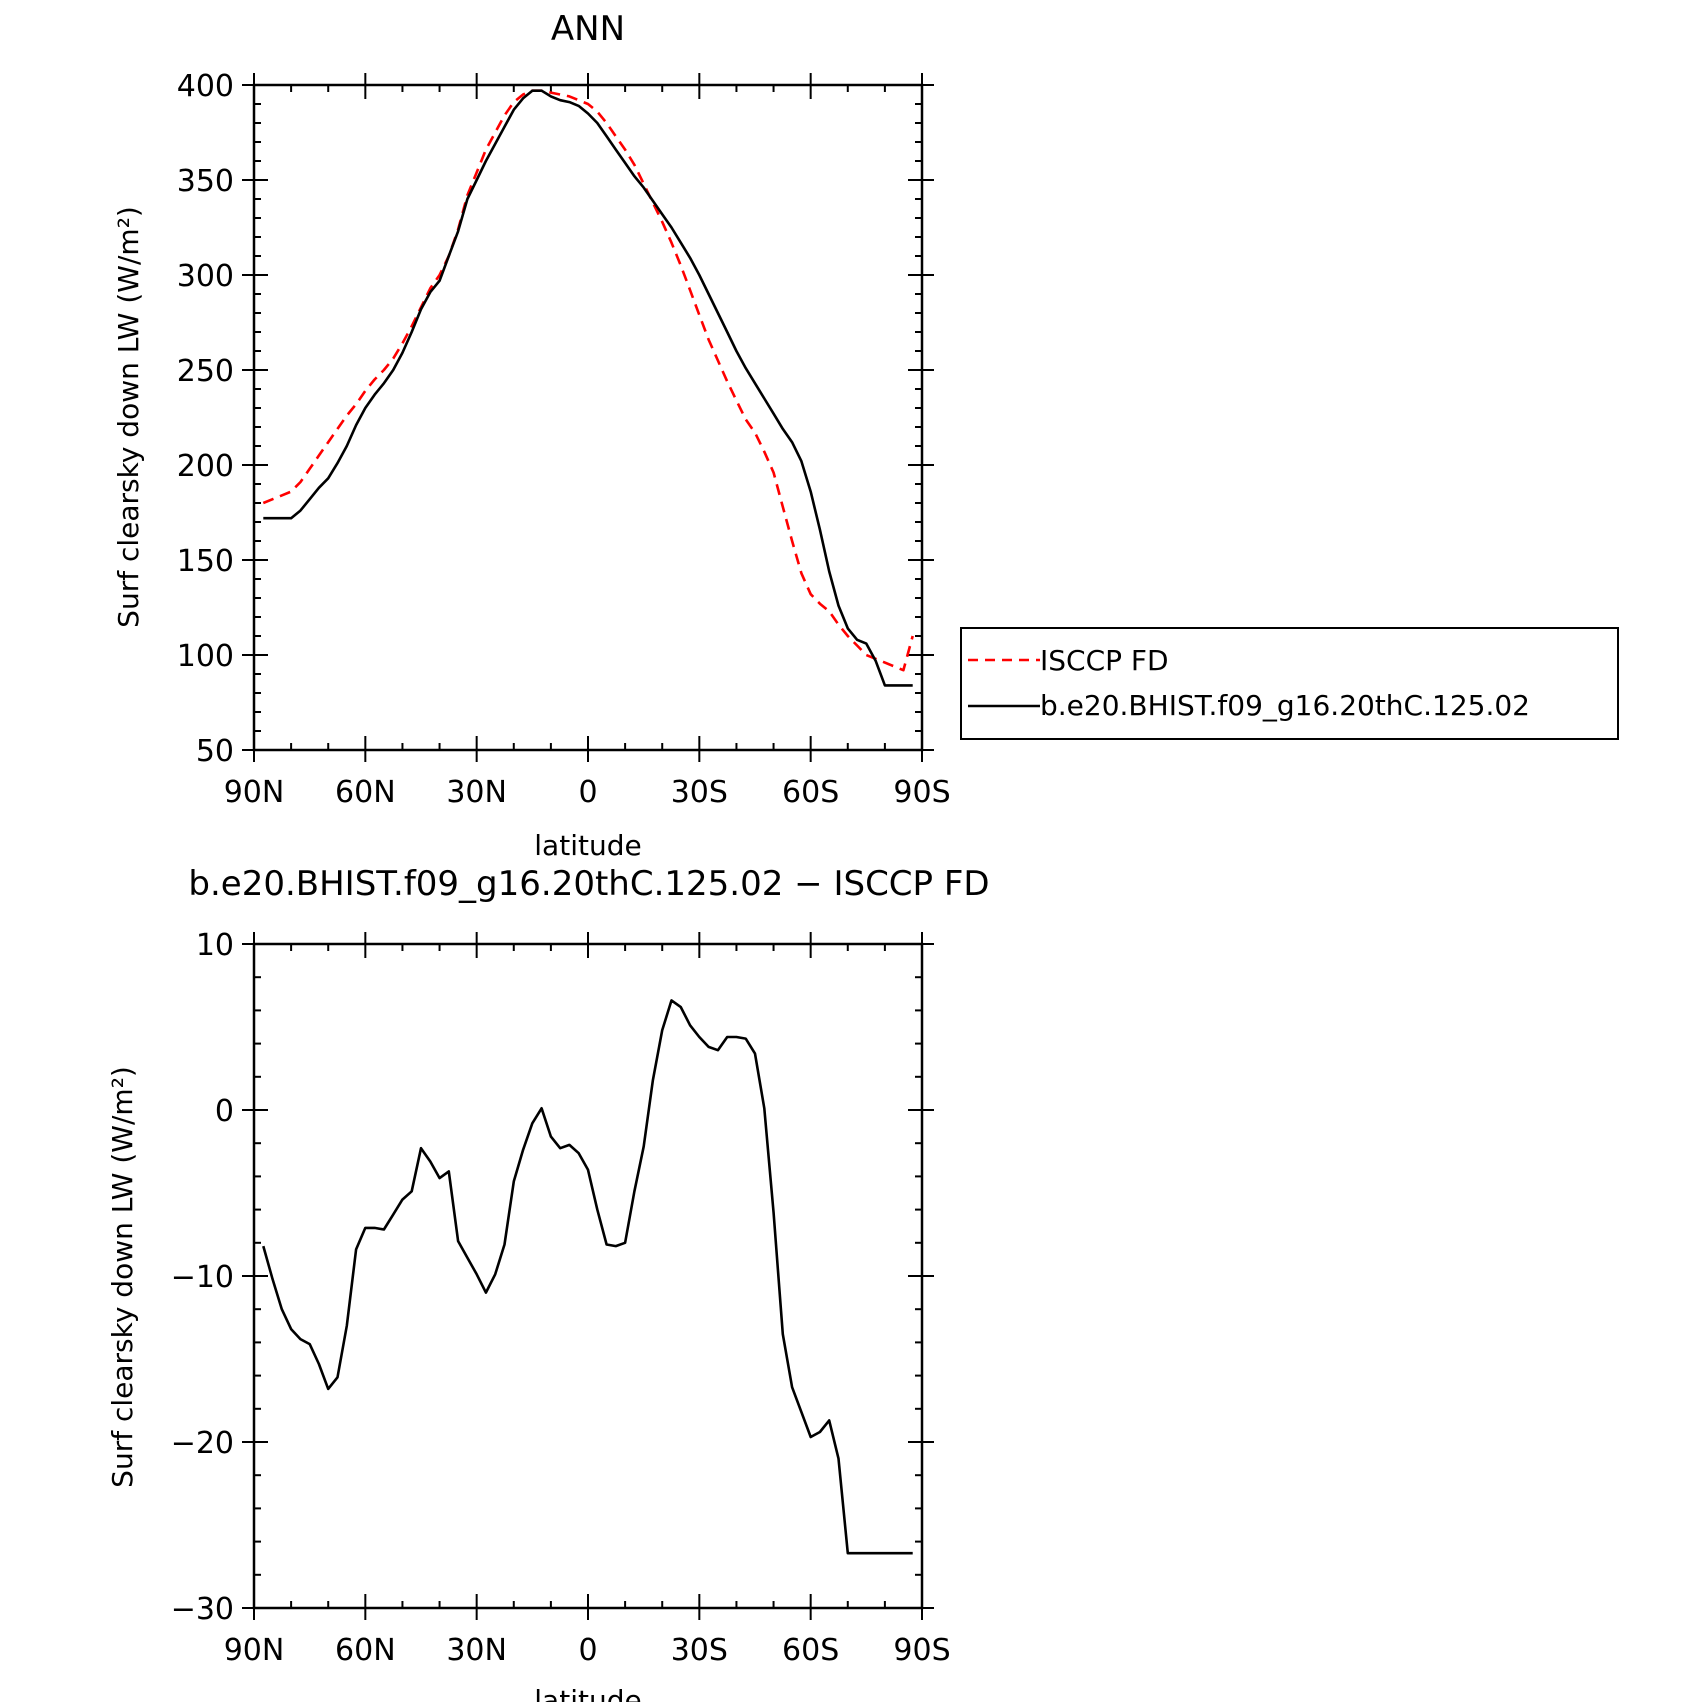 The width and height of the screenshot is (1702, 1702). I want to click on top-y-tick-label: 400, so click(205, 86).